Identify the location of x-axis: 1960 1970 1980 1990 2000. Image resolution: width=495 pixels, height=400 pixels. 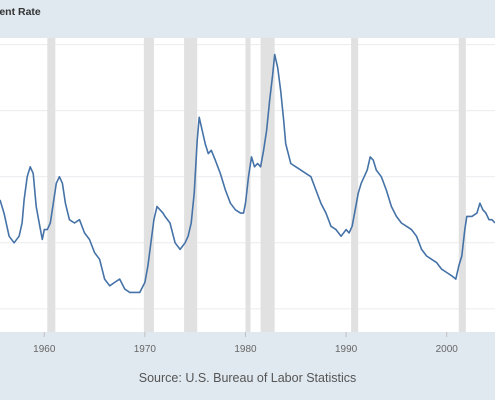
(245, 343).